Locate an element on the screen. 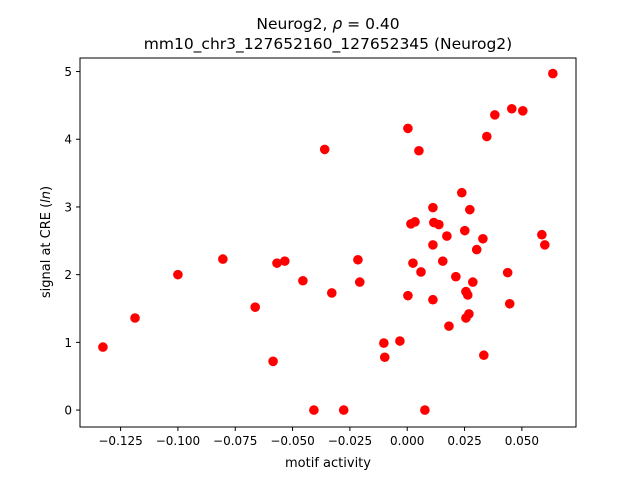 Image resolution: width=640 pixels, height=484 pixels. y-axis-label: signal at CRE (ln) is located at coordinates (46, 242).